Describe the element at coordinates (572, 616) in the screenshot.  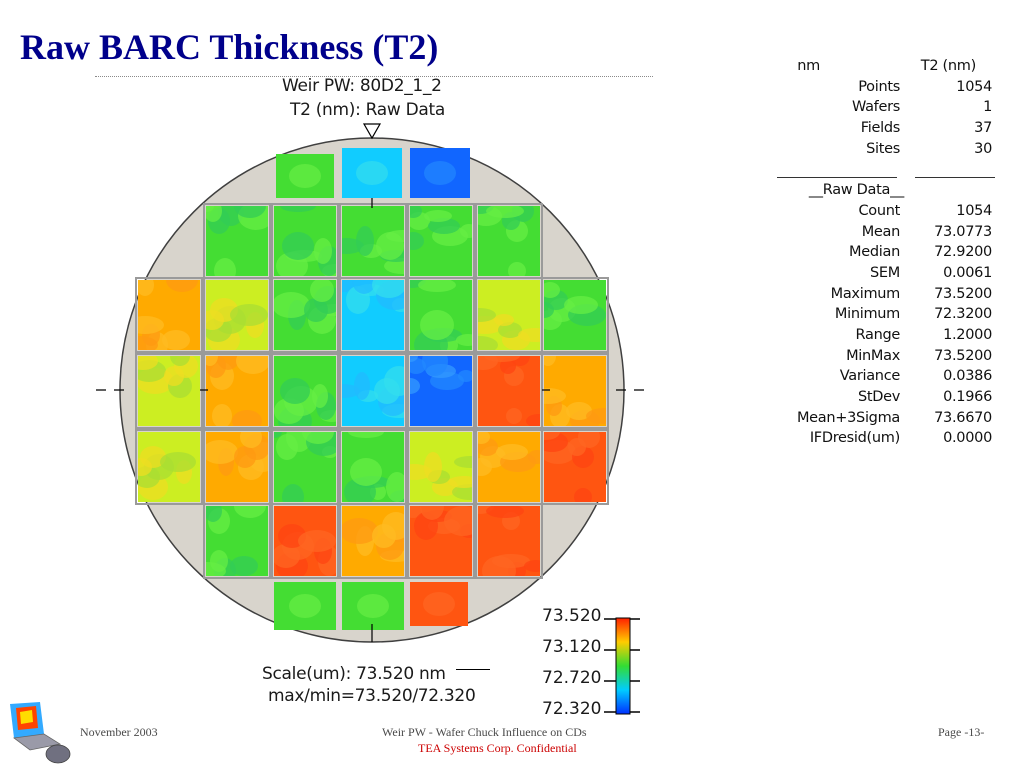
I see `legend-tick-label: 73.520` at that location.